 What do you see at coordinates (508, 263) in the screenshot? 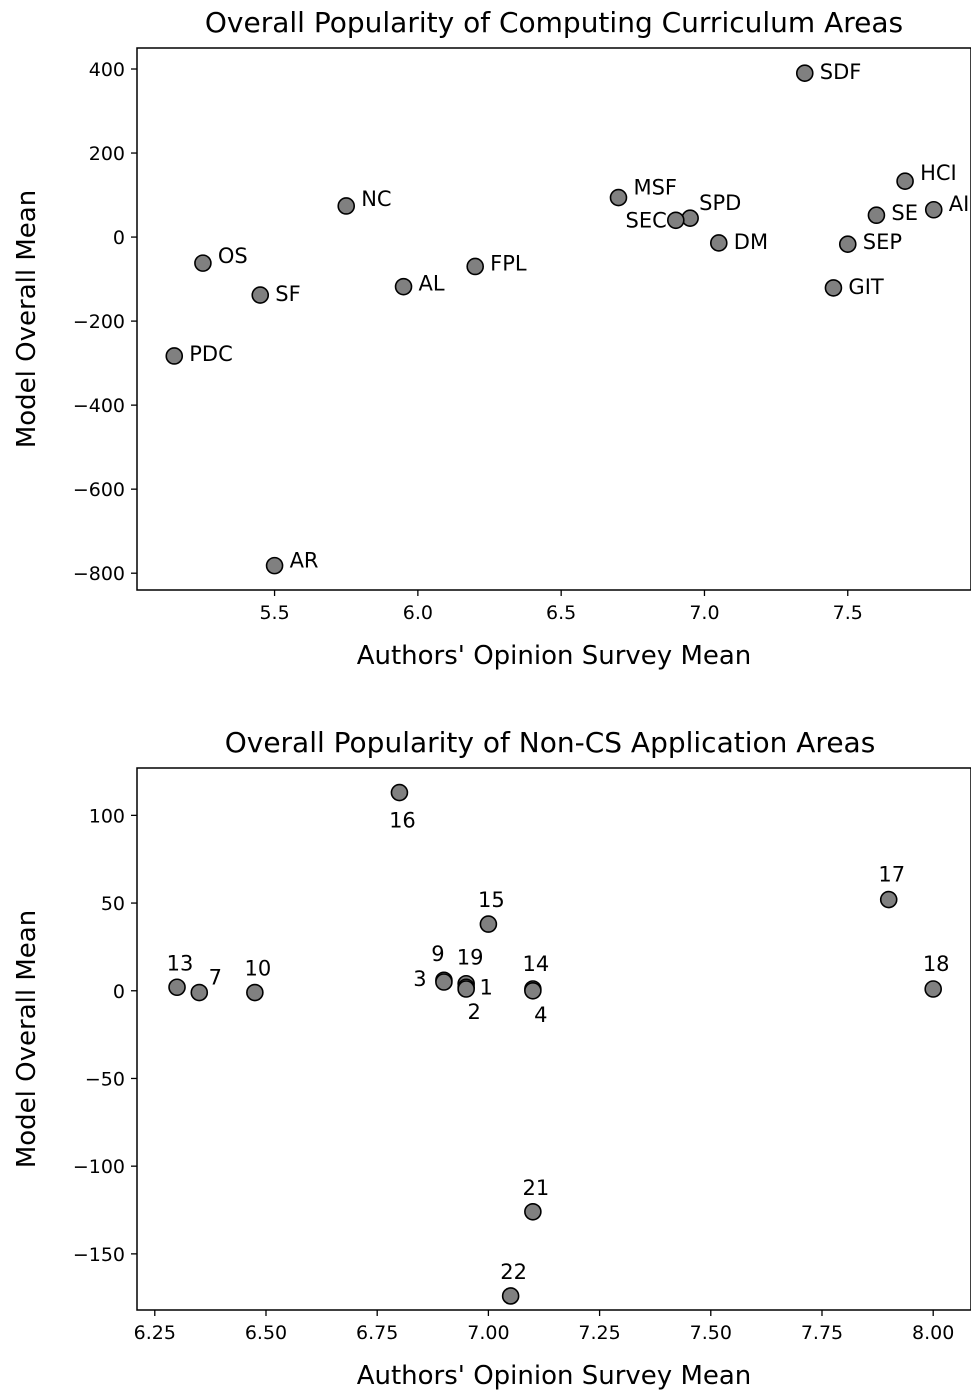
I see `point-label: FPL` at bounding box center [508, 263].